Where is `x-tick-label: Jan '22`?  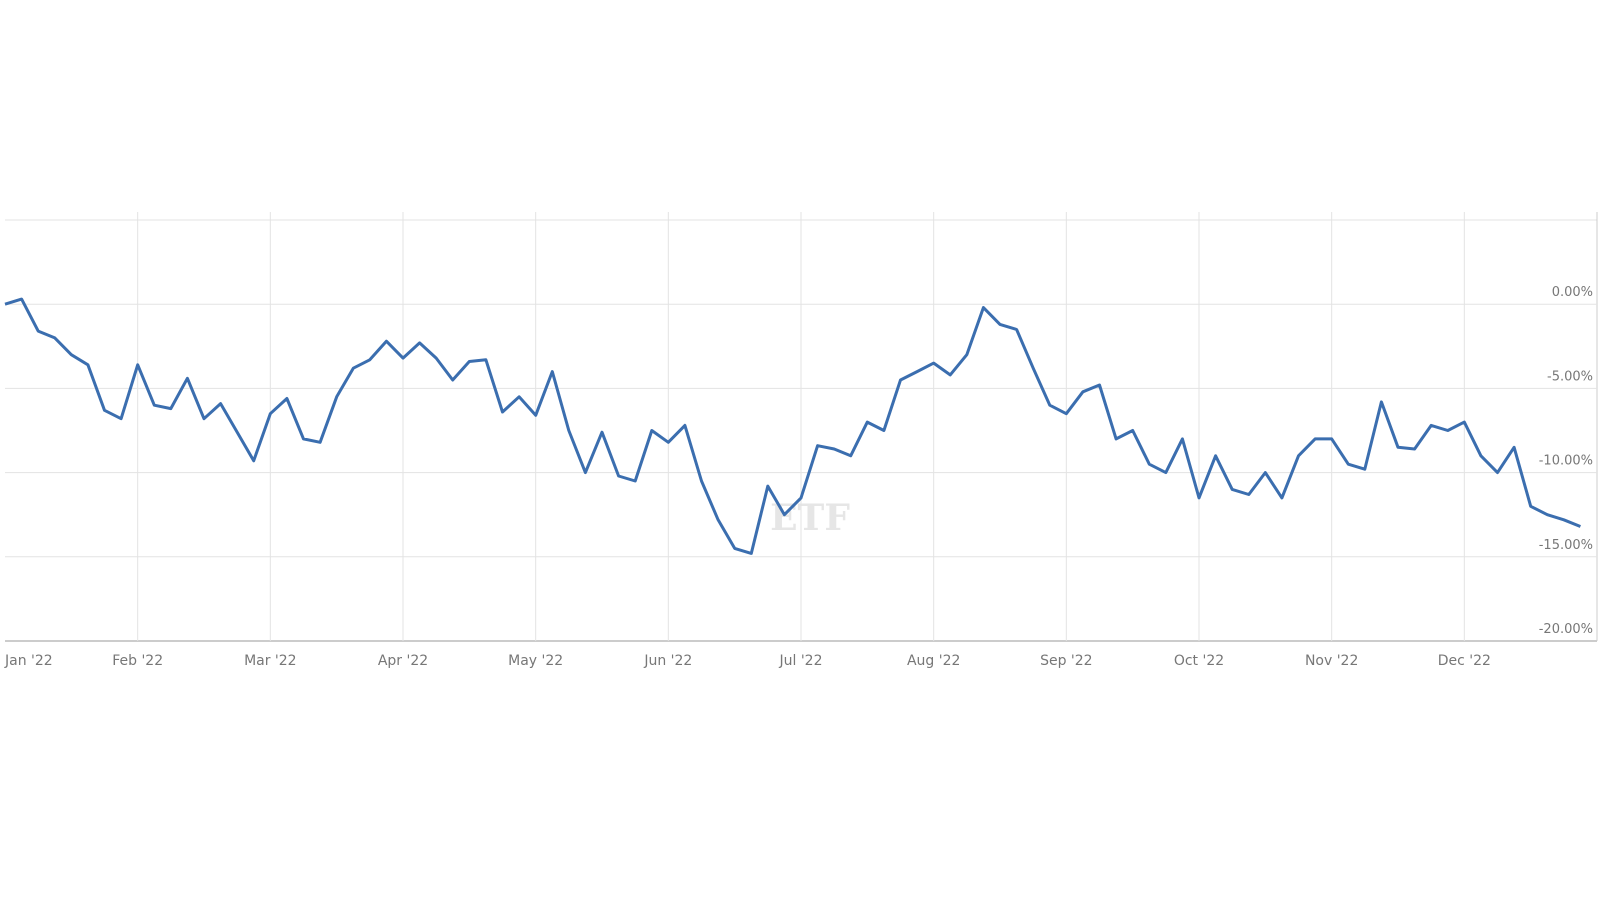
x-tick-label: Jan '22 is located at coordinates (28, 661).